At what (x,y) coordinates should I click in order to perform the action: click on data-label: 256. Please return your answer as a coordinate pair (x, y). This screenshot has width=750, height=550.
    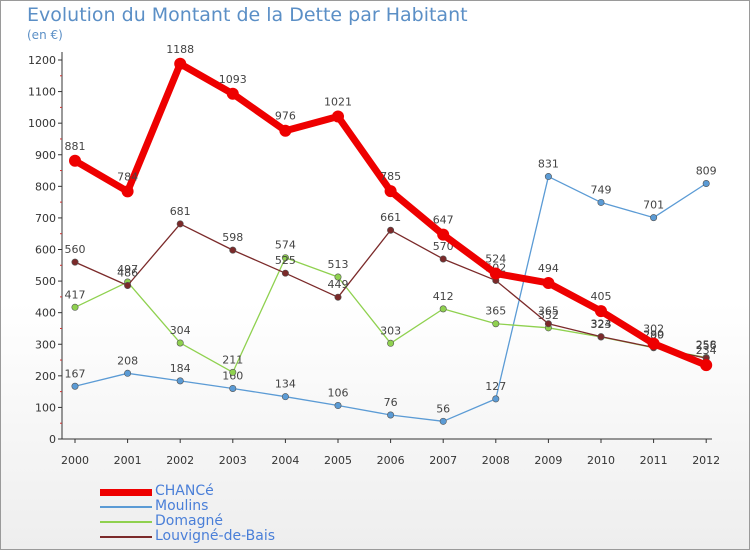
    Looking at the image, I should click on (706, 345).